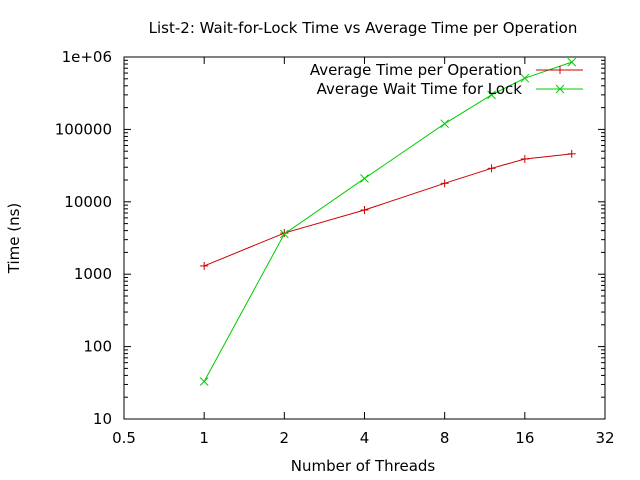 The width and height of the screenshot is (640, 480). I want to click on x-axis-label: Number of Threads, so click(363, 466).